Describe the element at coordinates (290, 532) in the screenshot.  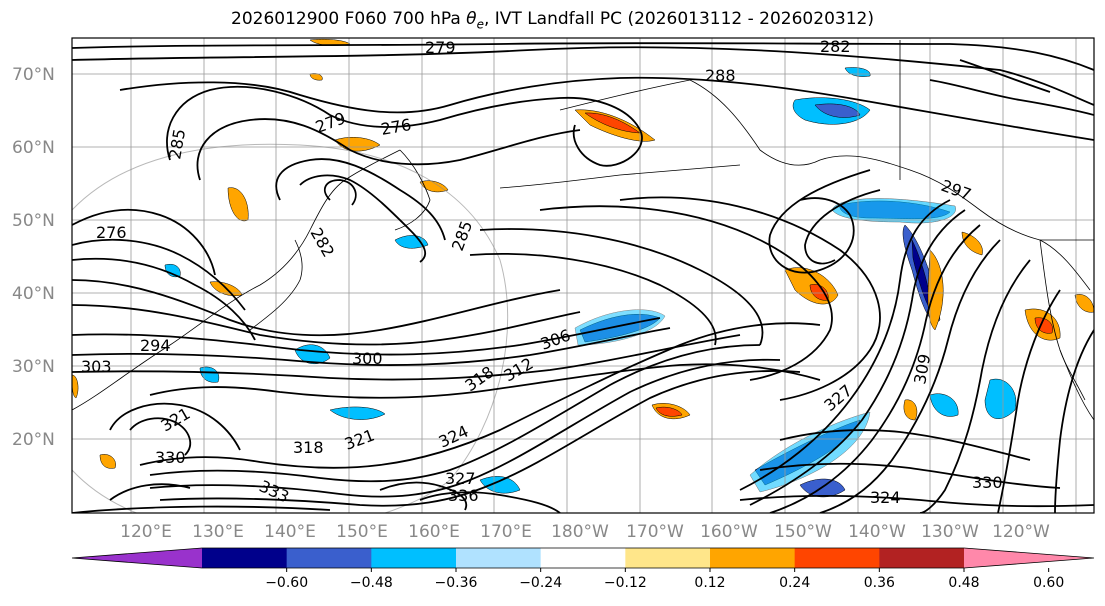
I see `lon-label: 140°E` at that location.